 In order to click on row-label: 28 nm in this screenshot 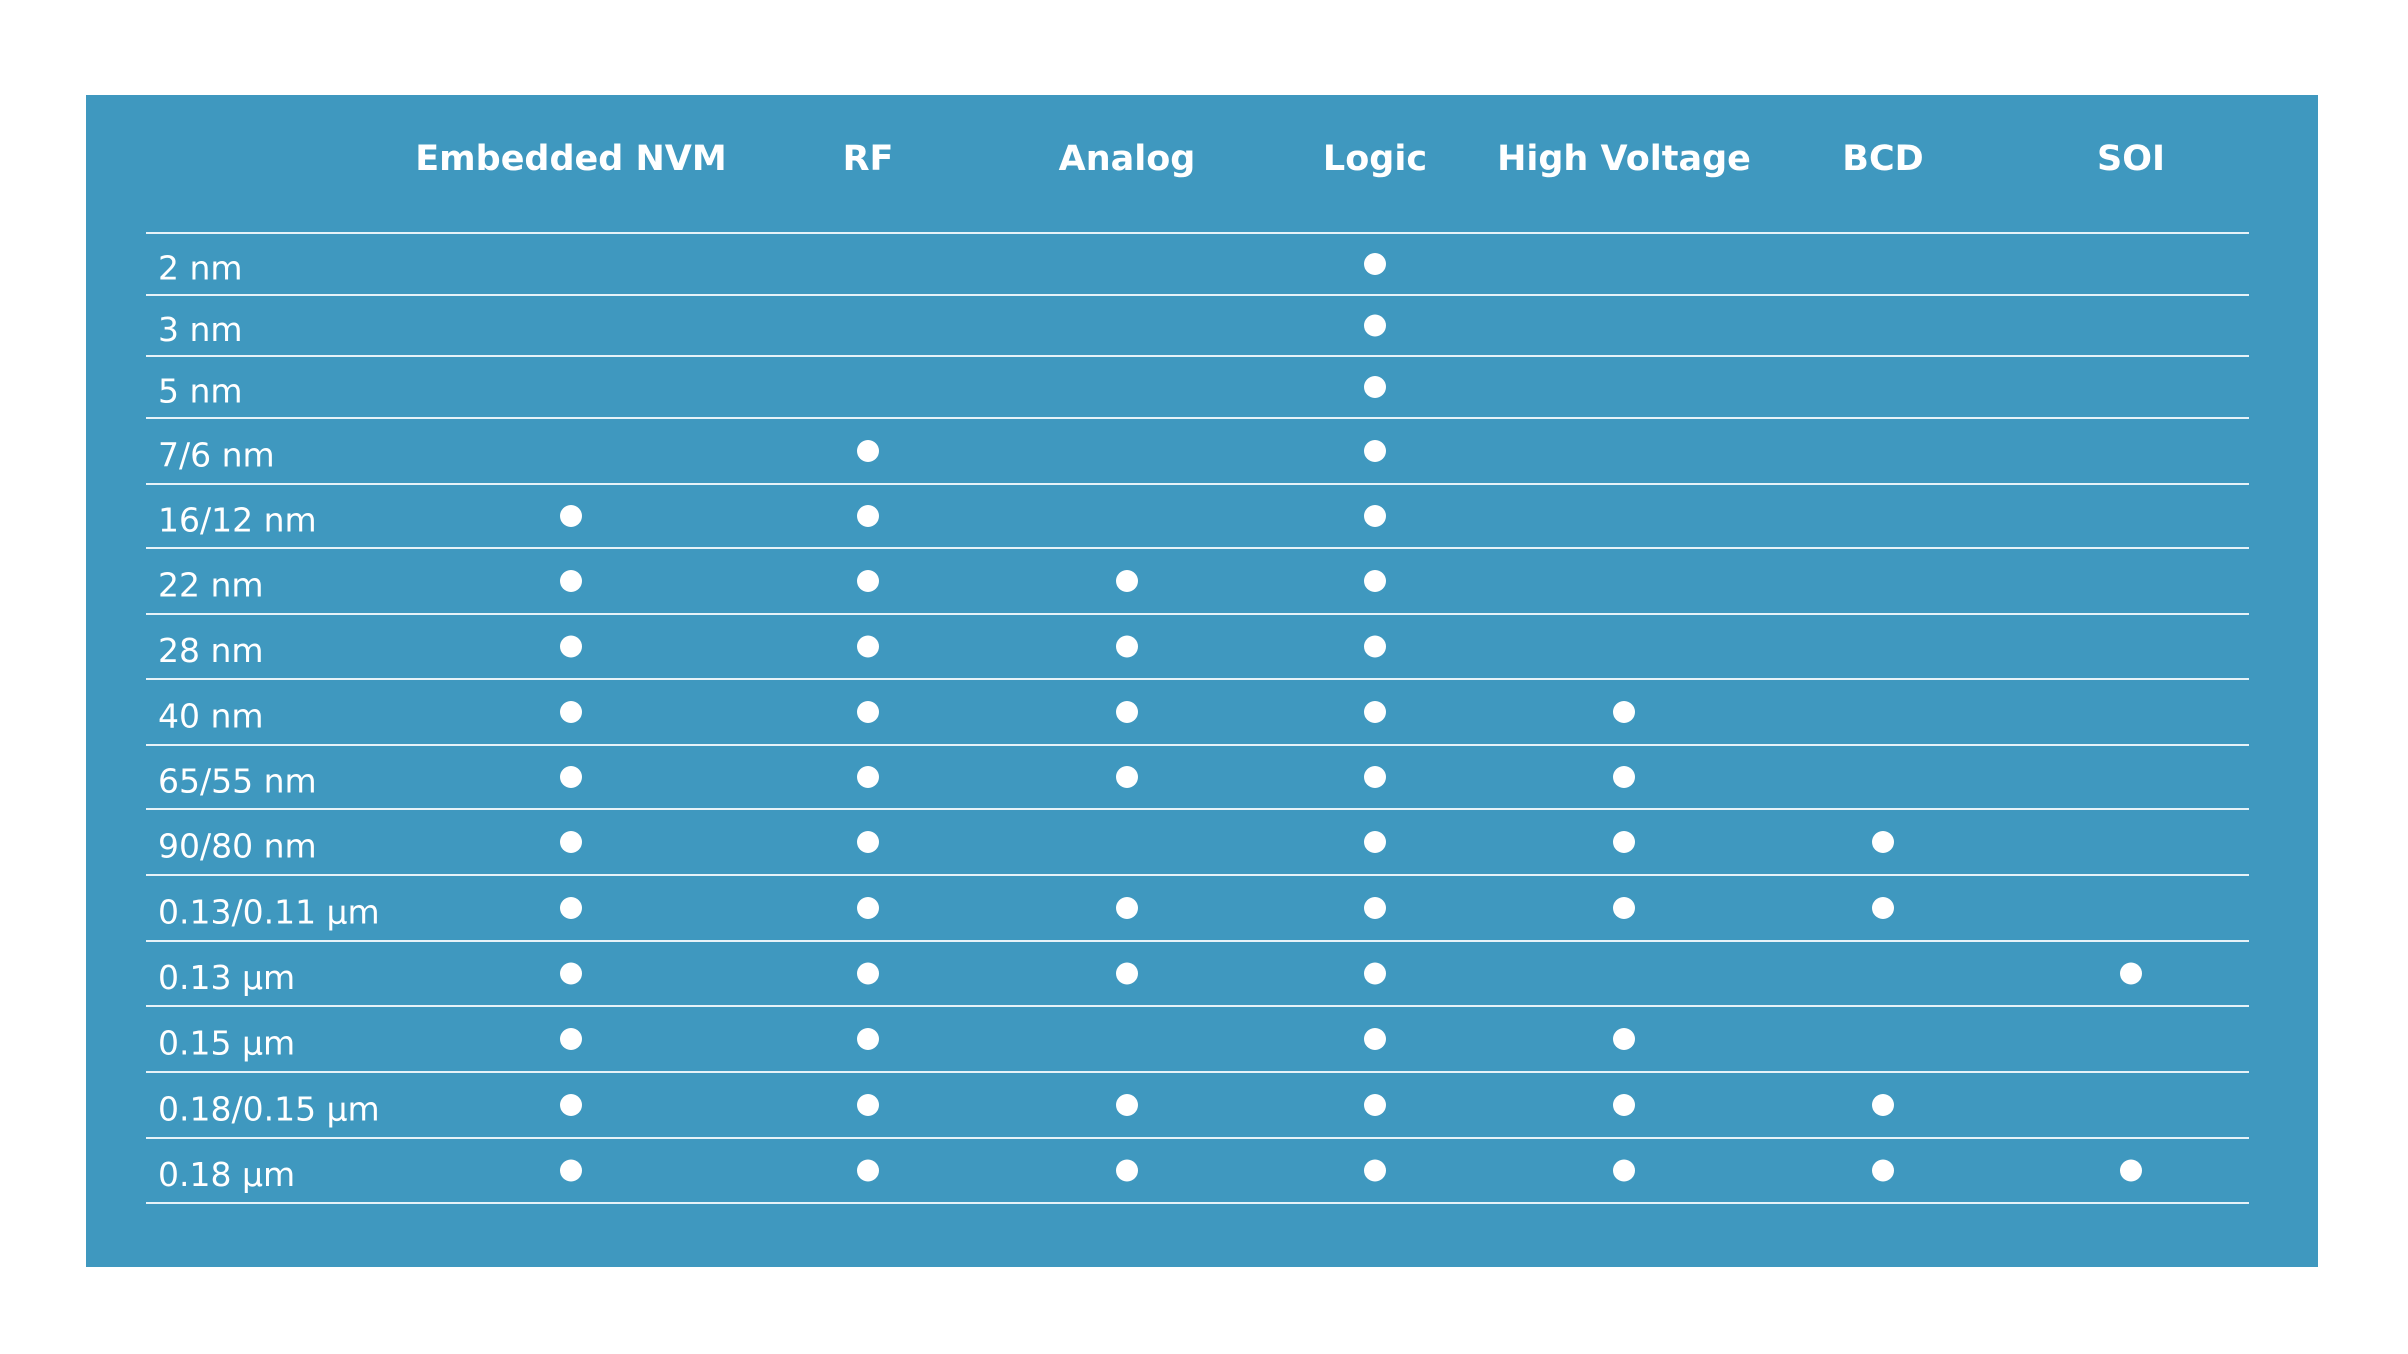, I will do `click(211, 650)`.